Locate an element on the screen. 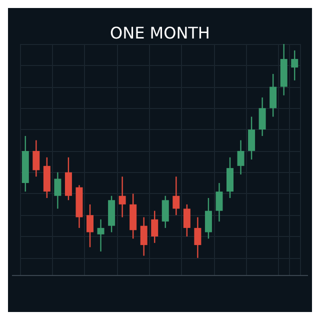  chart-title: ONE MONTH is located at coordinates (160, 33).